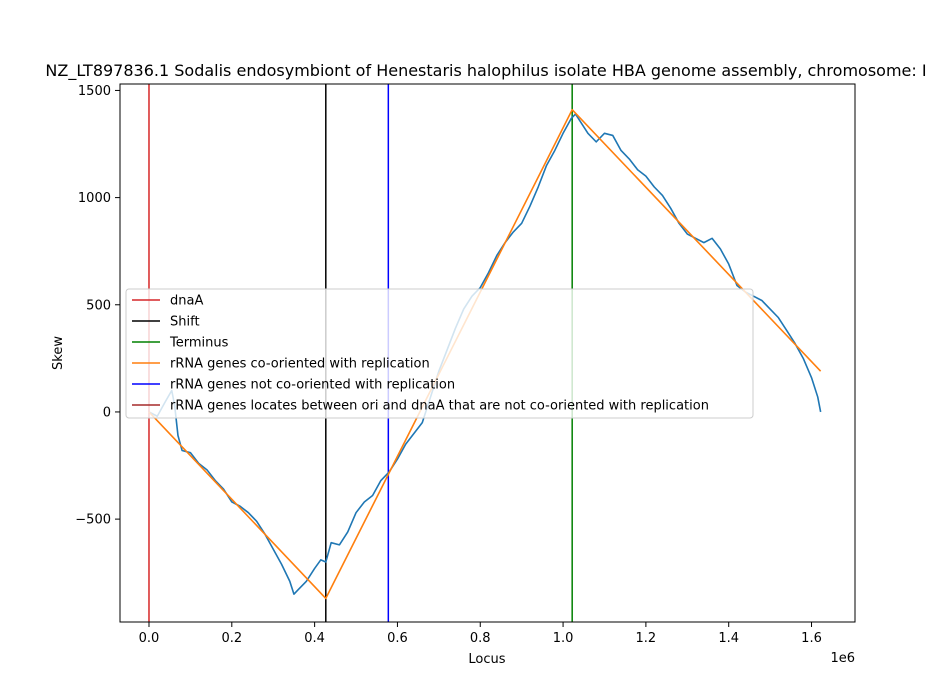  What do you see at coordinates (563, 638) in the screenshot?
I see `x-tick-label: 1.0` at bounding box center [563, 638].